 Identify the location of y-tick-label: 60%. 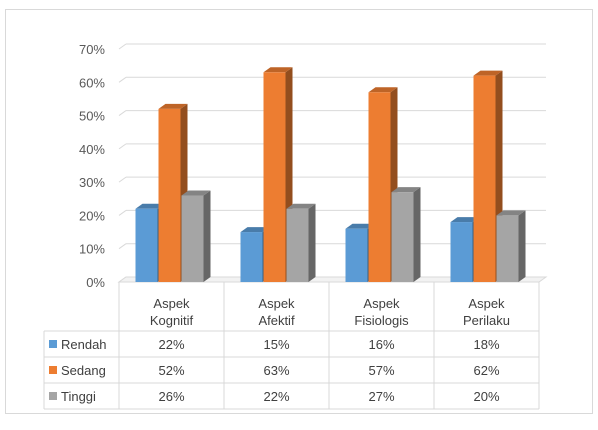
(92, 82).